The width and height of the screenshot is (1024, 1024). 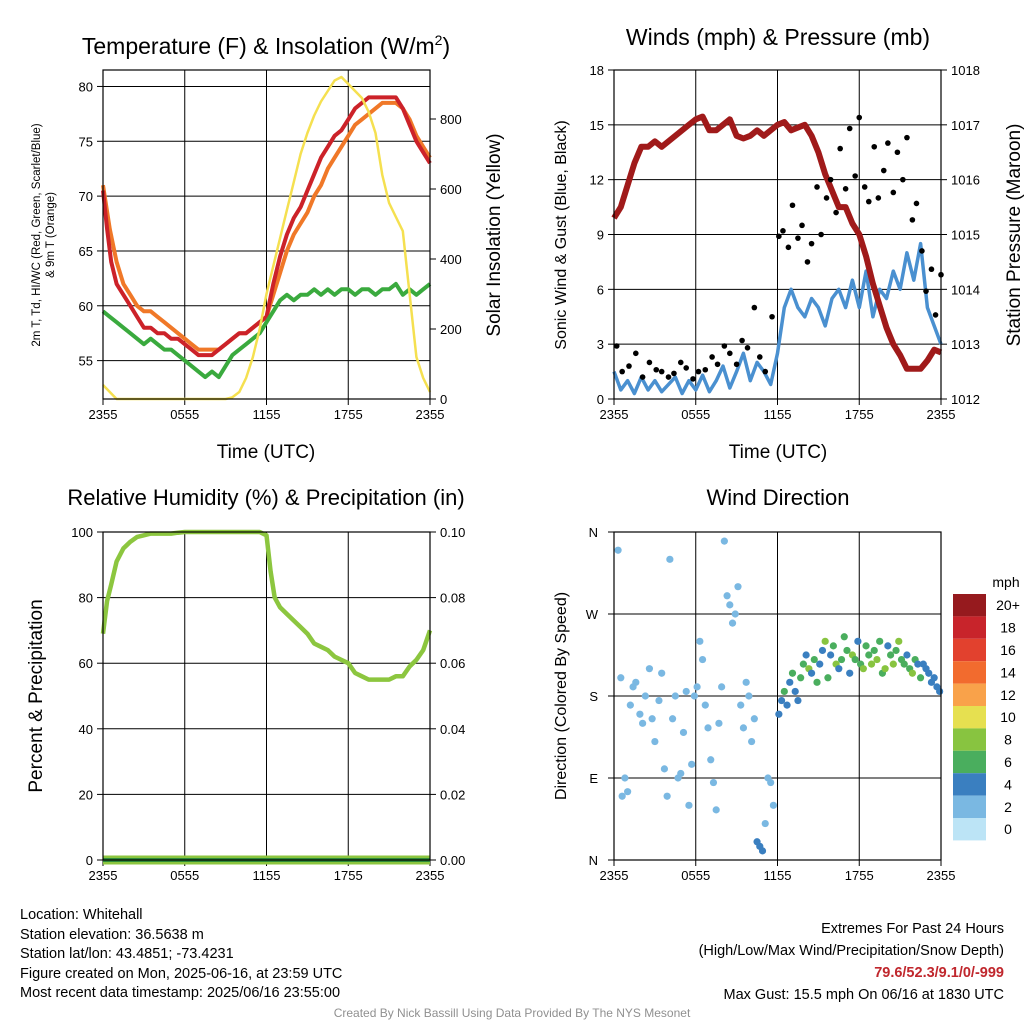 What do you see at coordinates (452, 598) in the screenshot?
I see `rh-rtick-label: 0.08` at bounding box center [452, 598].